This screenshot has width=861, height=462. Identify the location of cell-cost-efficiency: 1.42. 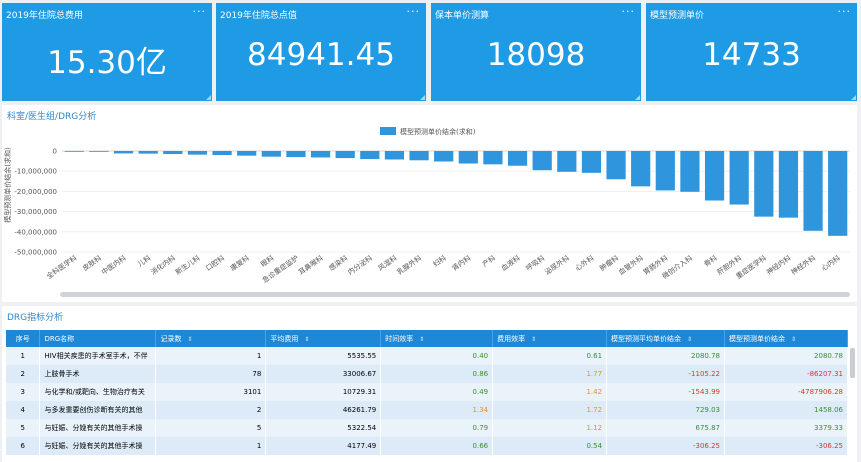
(550, 392).